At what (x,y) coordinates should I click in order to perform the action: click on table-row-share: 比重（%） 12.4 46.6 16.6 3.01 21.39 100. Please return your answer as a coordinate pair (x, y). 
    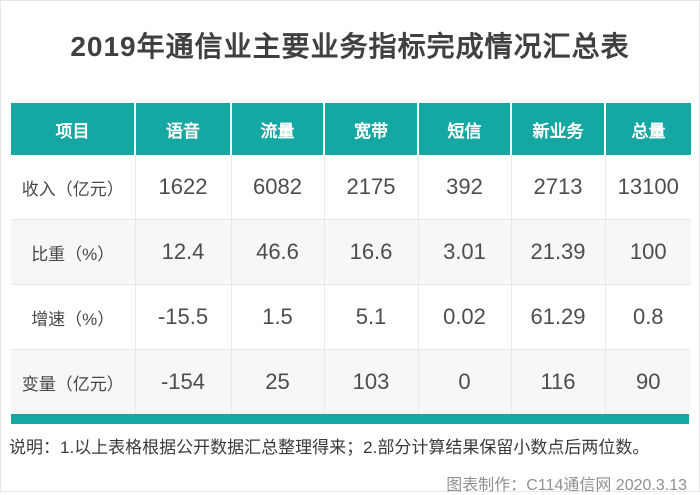
    Looking at the image, I should click on (351, 252).